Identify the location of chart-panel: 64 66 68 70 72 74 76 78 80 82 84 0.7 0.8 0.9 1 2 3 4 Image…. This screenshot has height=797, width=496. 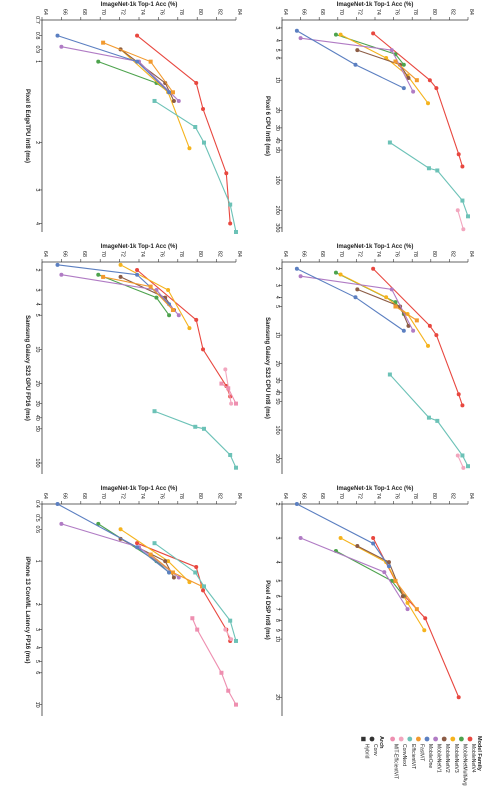
(133, 118).